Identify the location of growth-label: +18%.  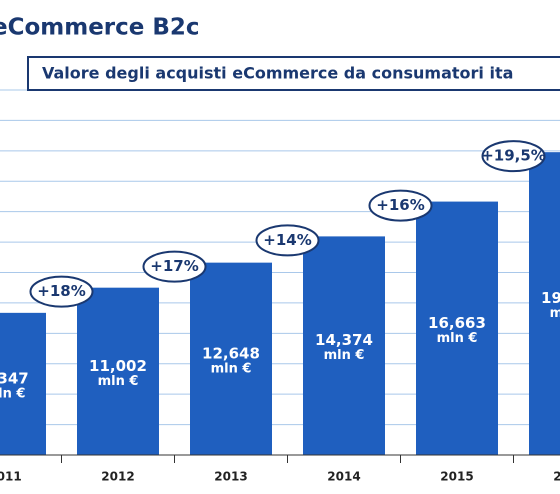
(61, 291).